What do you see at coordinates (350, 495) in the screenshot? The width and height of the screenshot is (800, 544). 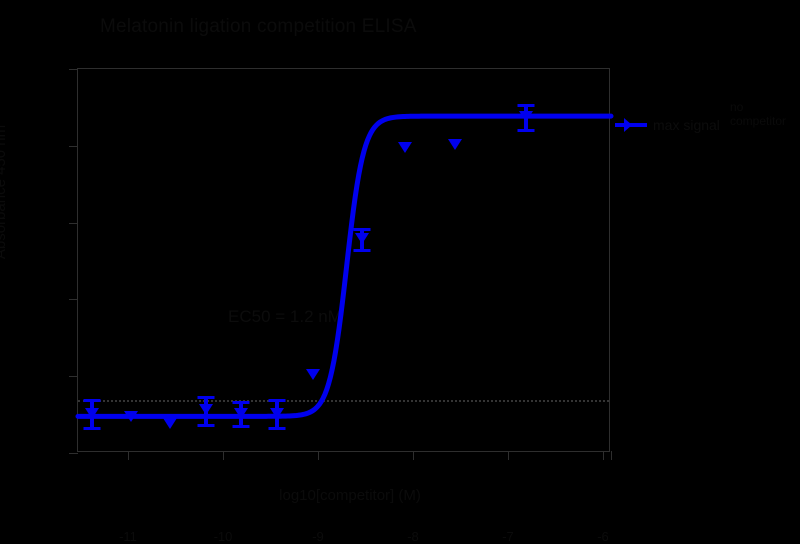 I see `x-axis-title: log10[competitor] (M)` at bounding box center [350, 495].